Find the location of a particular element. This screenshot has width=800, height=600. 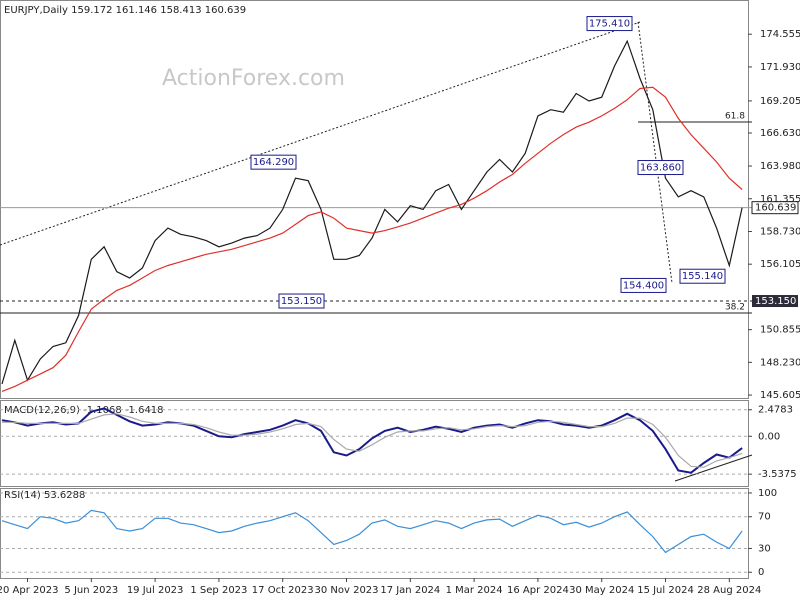

x-tick-label: 19 Jul 2023 is located at coordinates (155, 590).